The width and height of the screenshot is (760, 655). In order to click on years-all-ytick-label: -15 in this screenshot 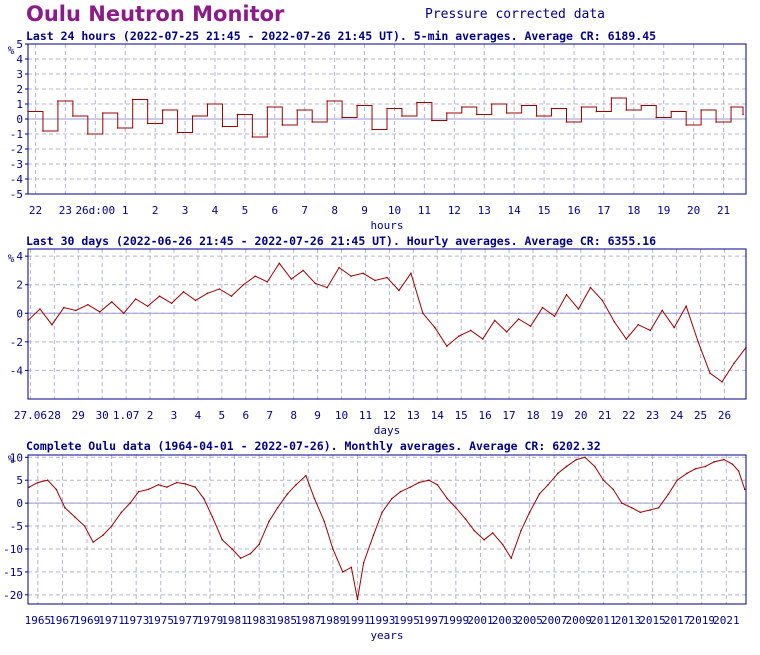, I will do `click(13, 572)`.